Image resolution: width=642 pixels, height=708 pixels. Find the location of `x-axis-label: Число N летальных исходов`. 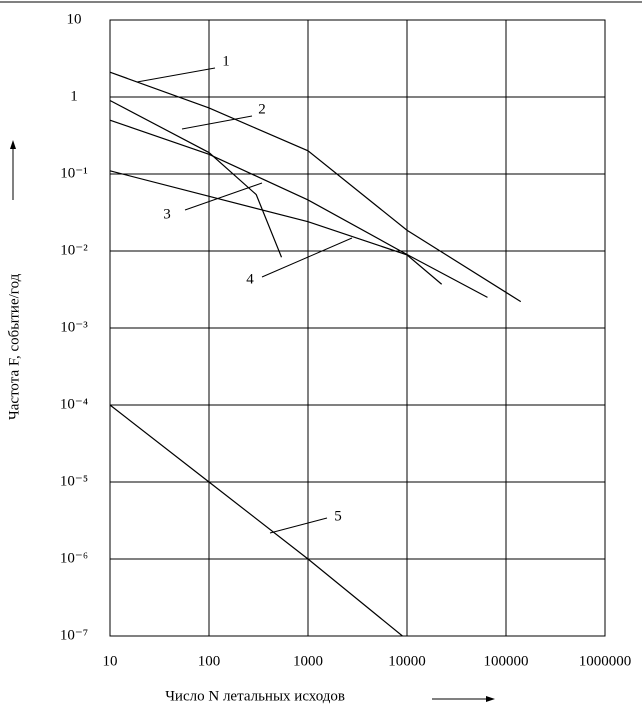

x-axis-label: Число N летальных исходов is located at coordinates (255, 696).